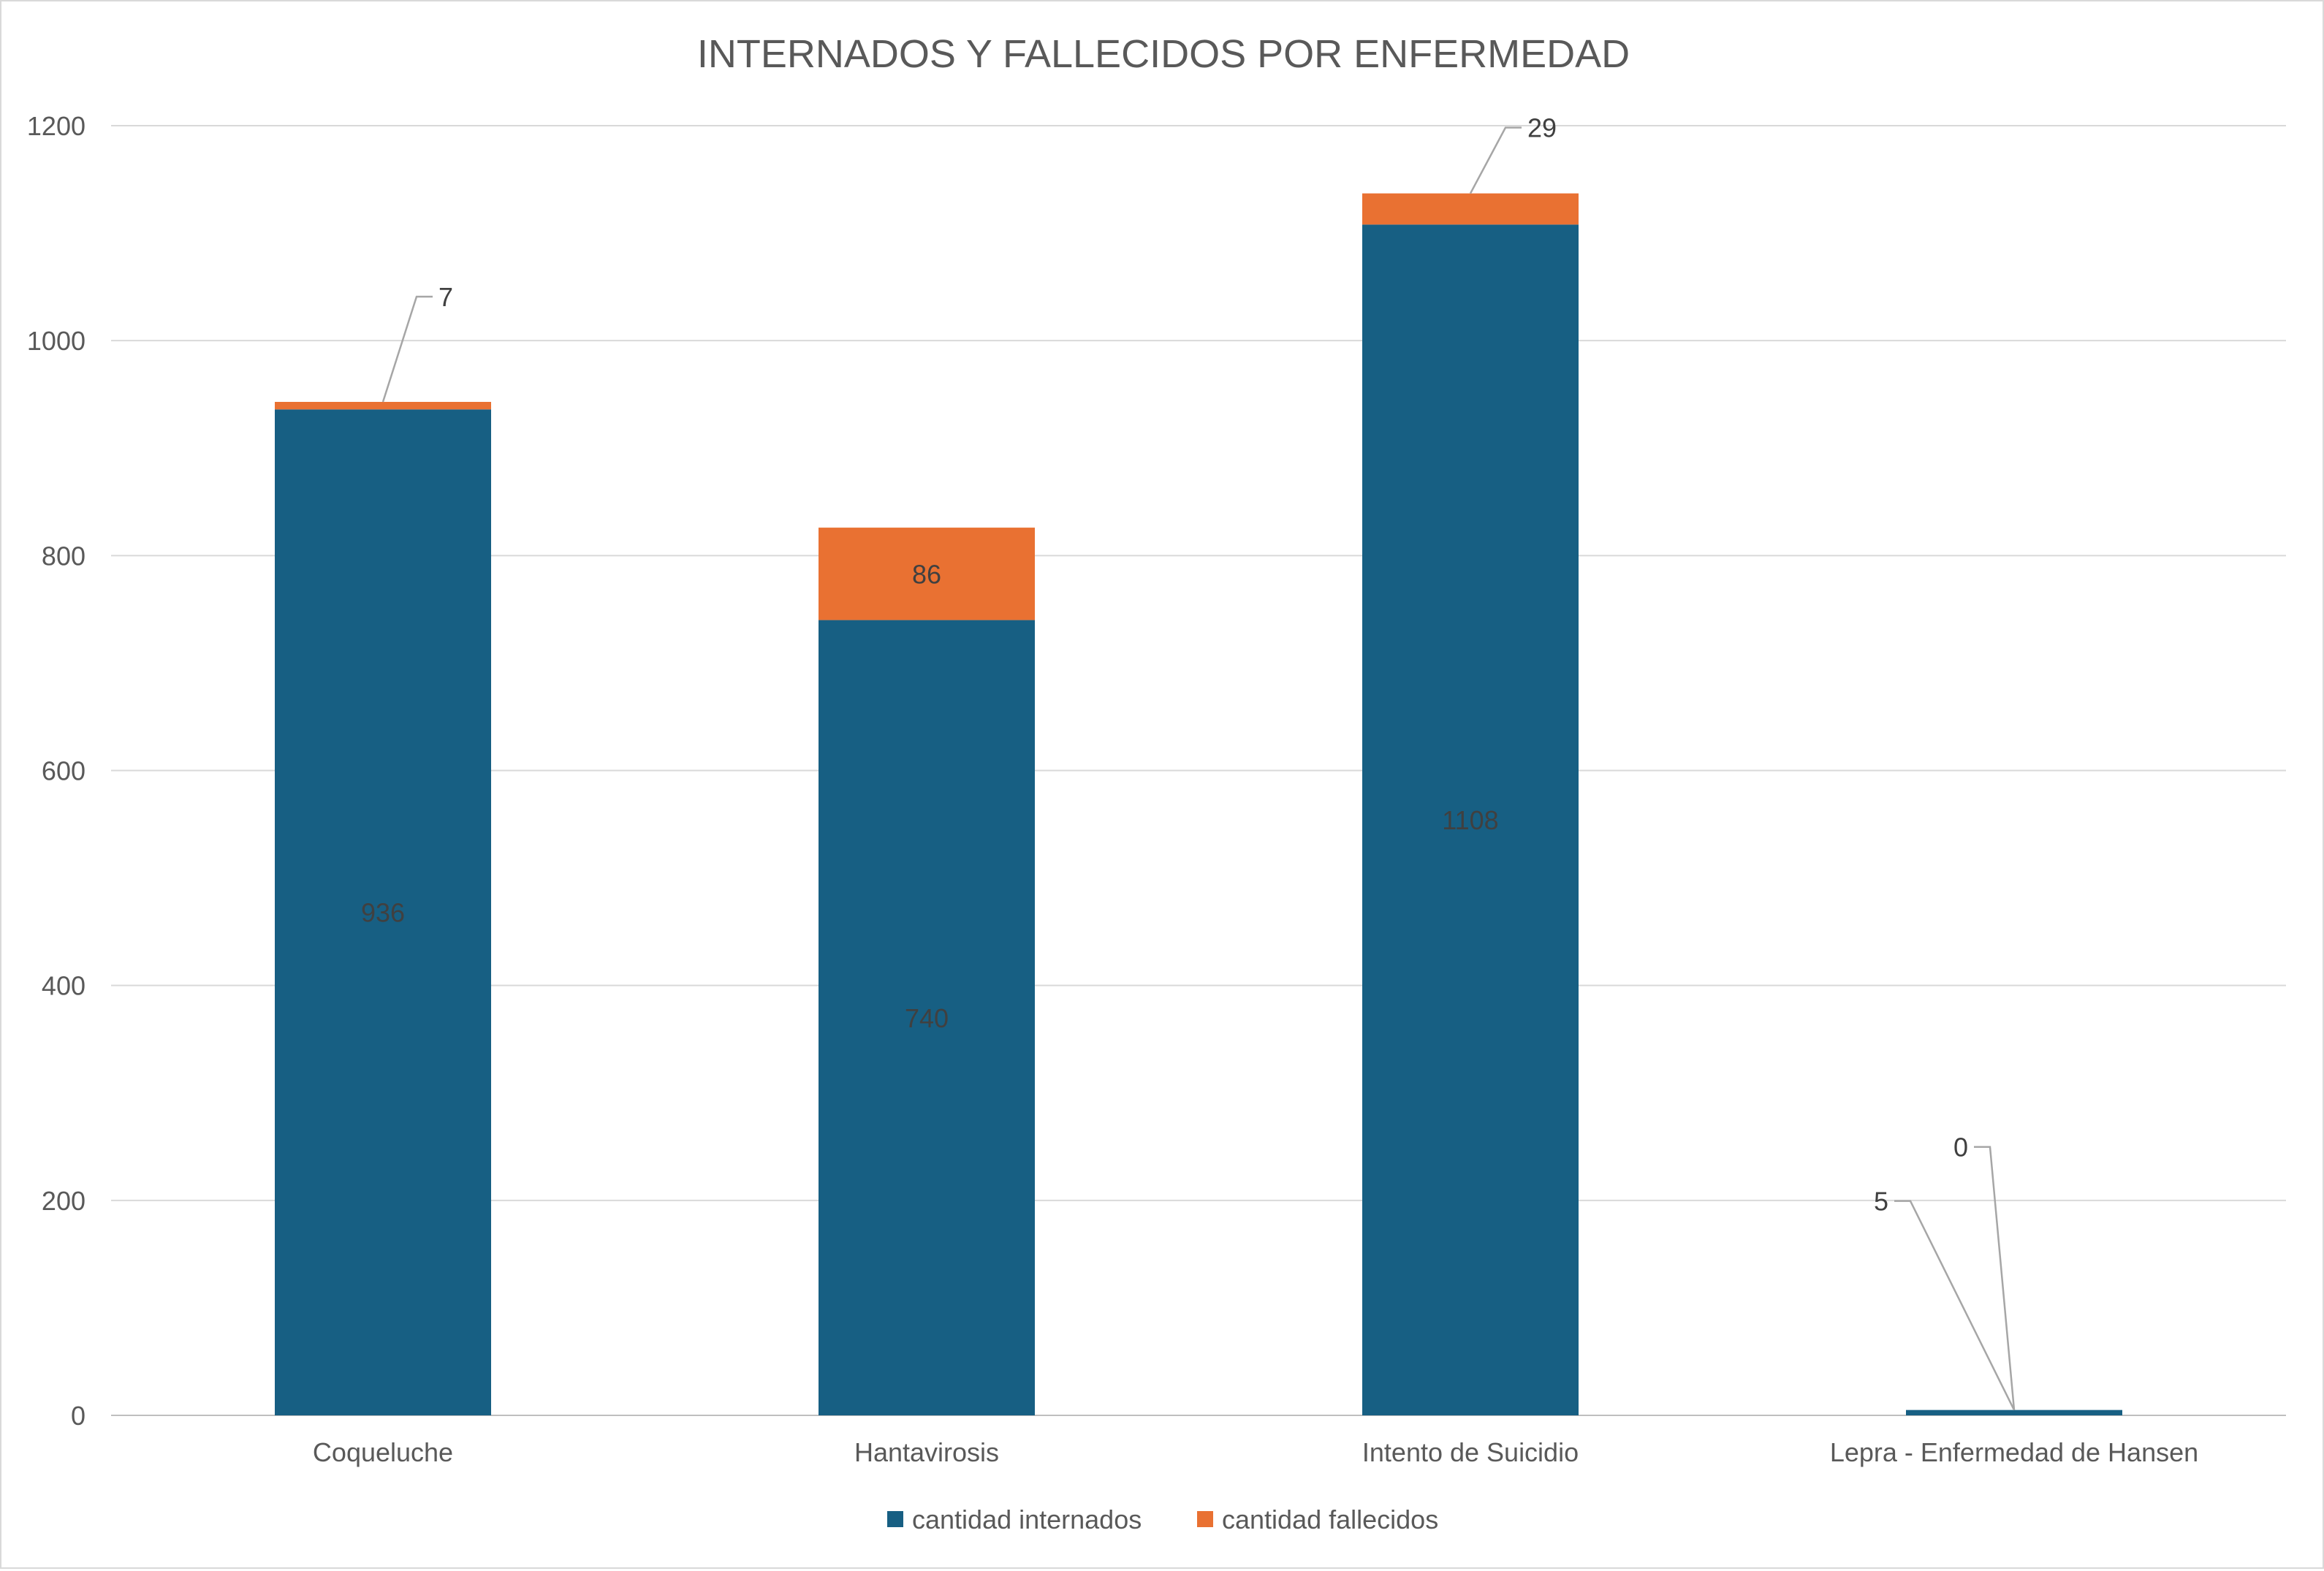 Image resolution: width=2324 pixels, height=1571 pixels. I want to click on data-label: 1108, so click(1470, 820).